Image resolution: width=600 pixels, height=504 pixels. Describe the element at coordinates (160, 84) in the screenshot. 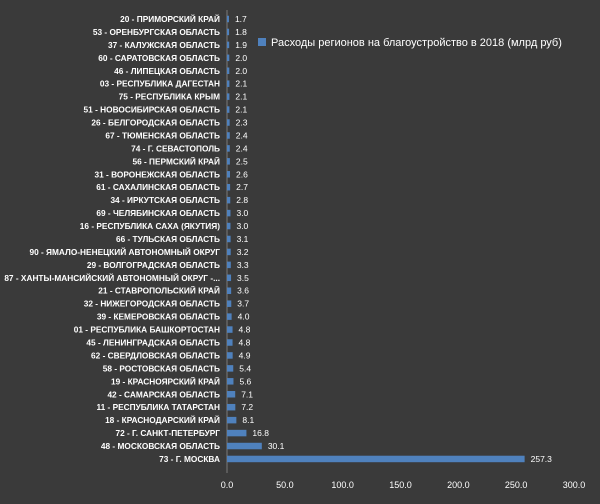

I see `category-label: 03 - РЕСПУБЛИКА ДАГЕСТАН` at that location.